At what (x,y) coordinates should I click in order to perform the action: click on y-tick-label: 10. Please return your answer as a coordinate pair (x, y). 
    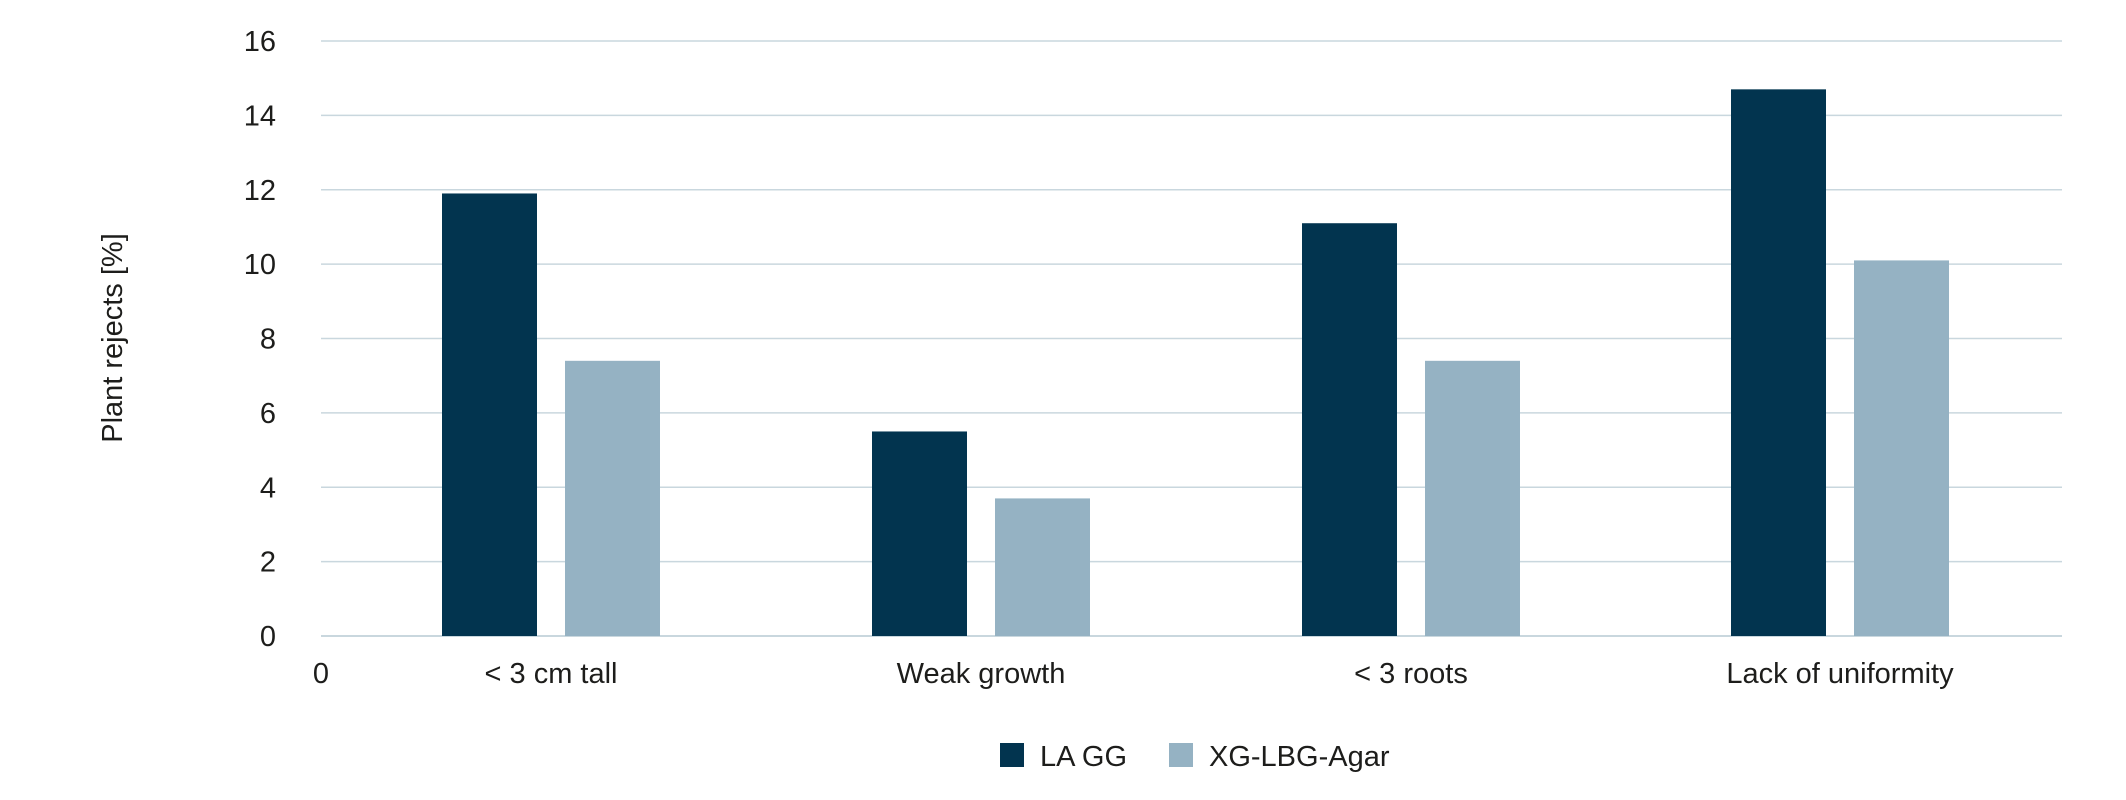
    Looking at the image, I should click on (260, 265).